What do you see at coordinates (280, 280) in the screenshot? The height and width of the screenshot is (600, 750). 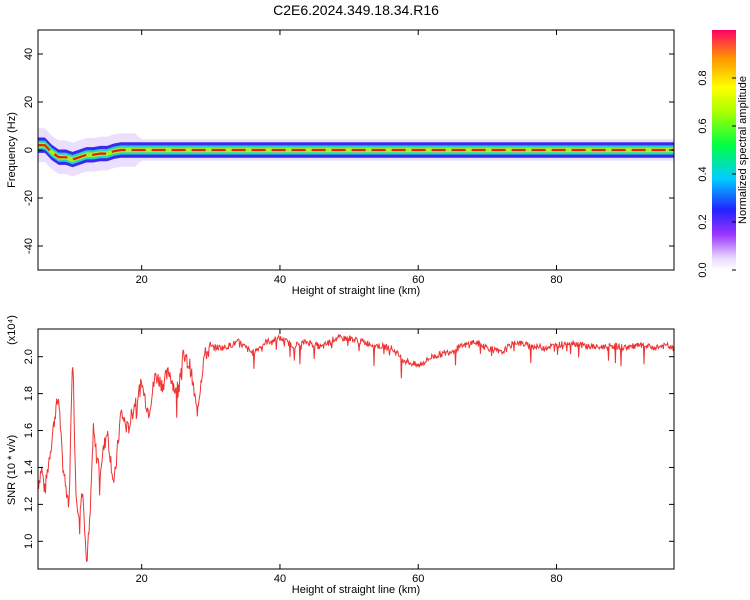 I see `spectrogram-x-tick-label: 40` at bounding box center [280, 280].